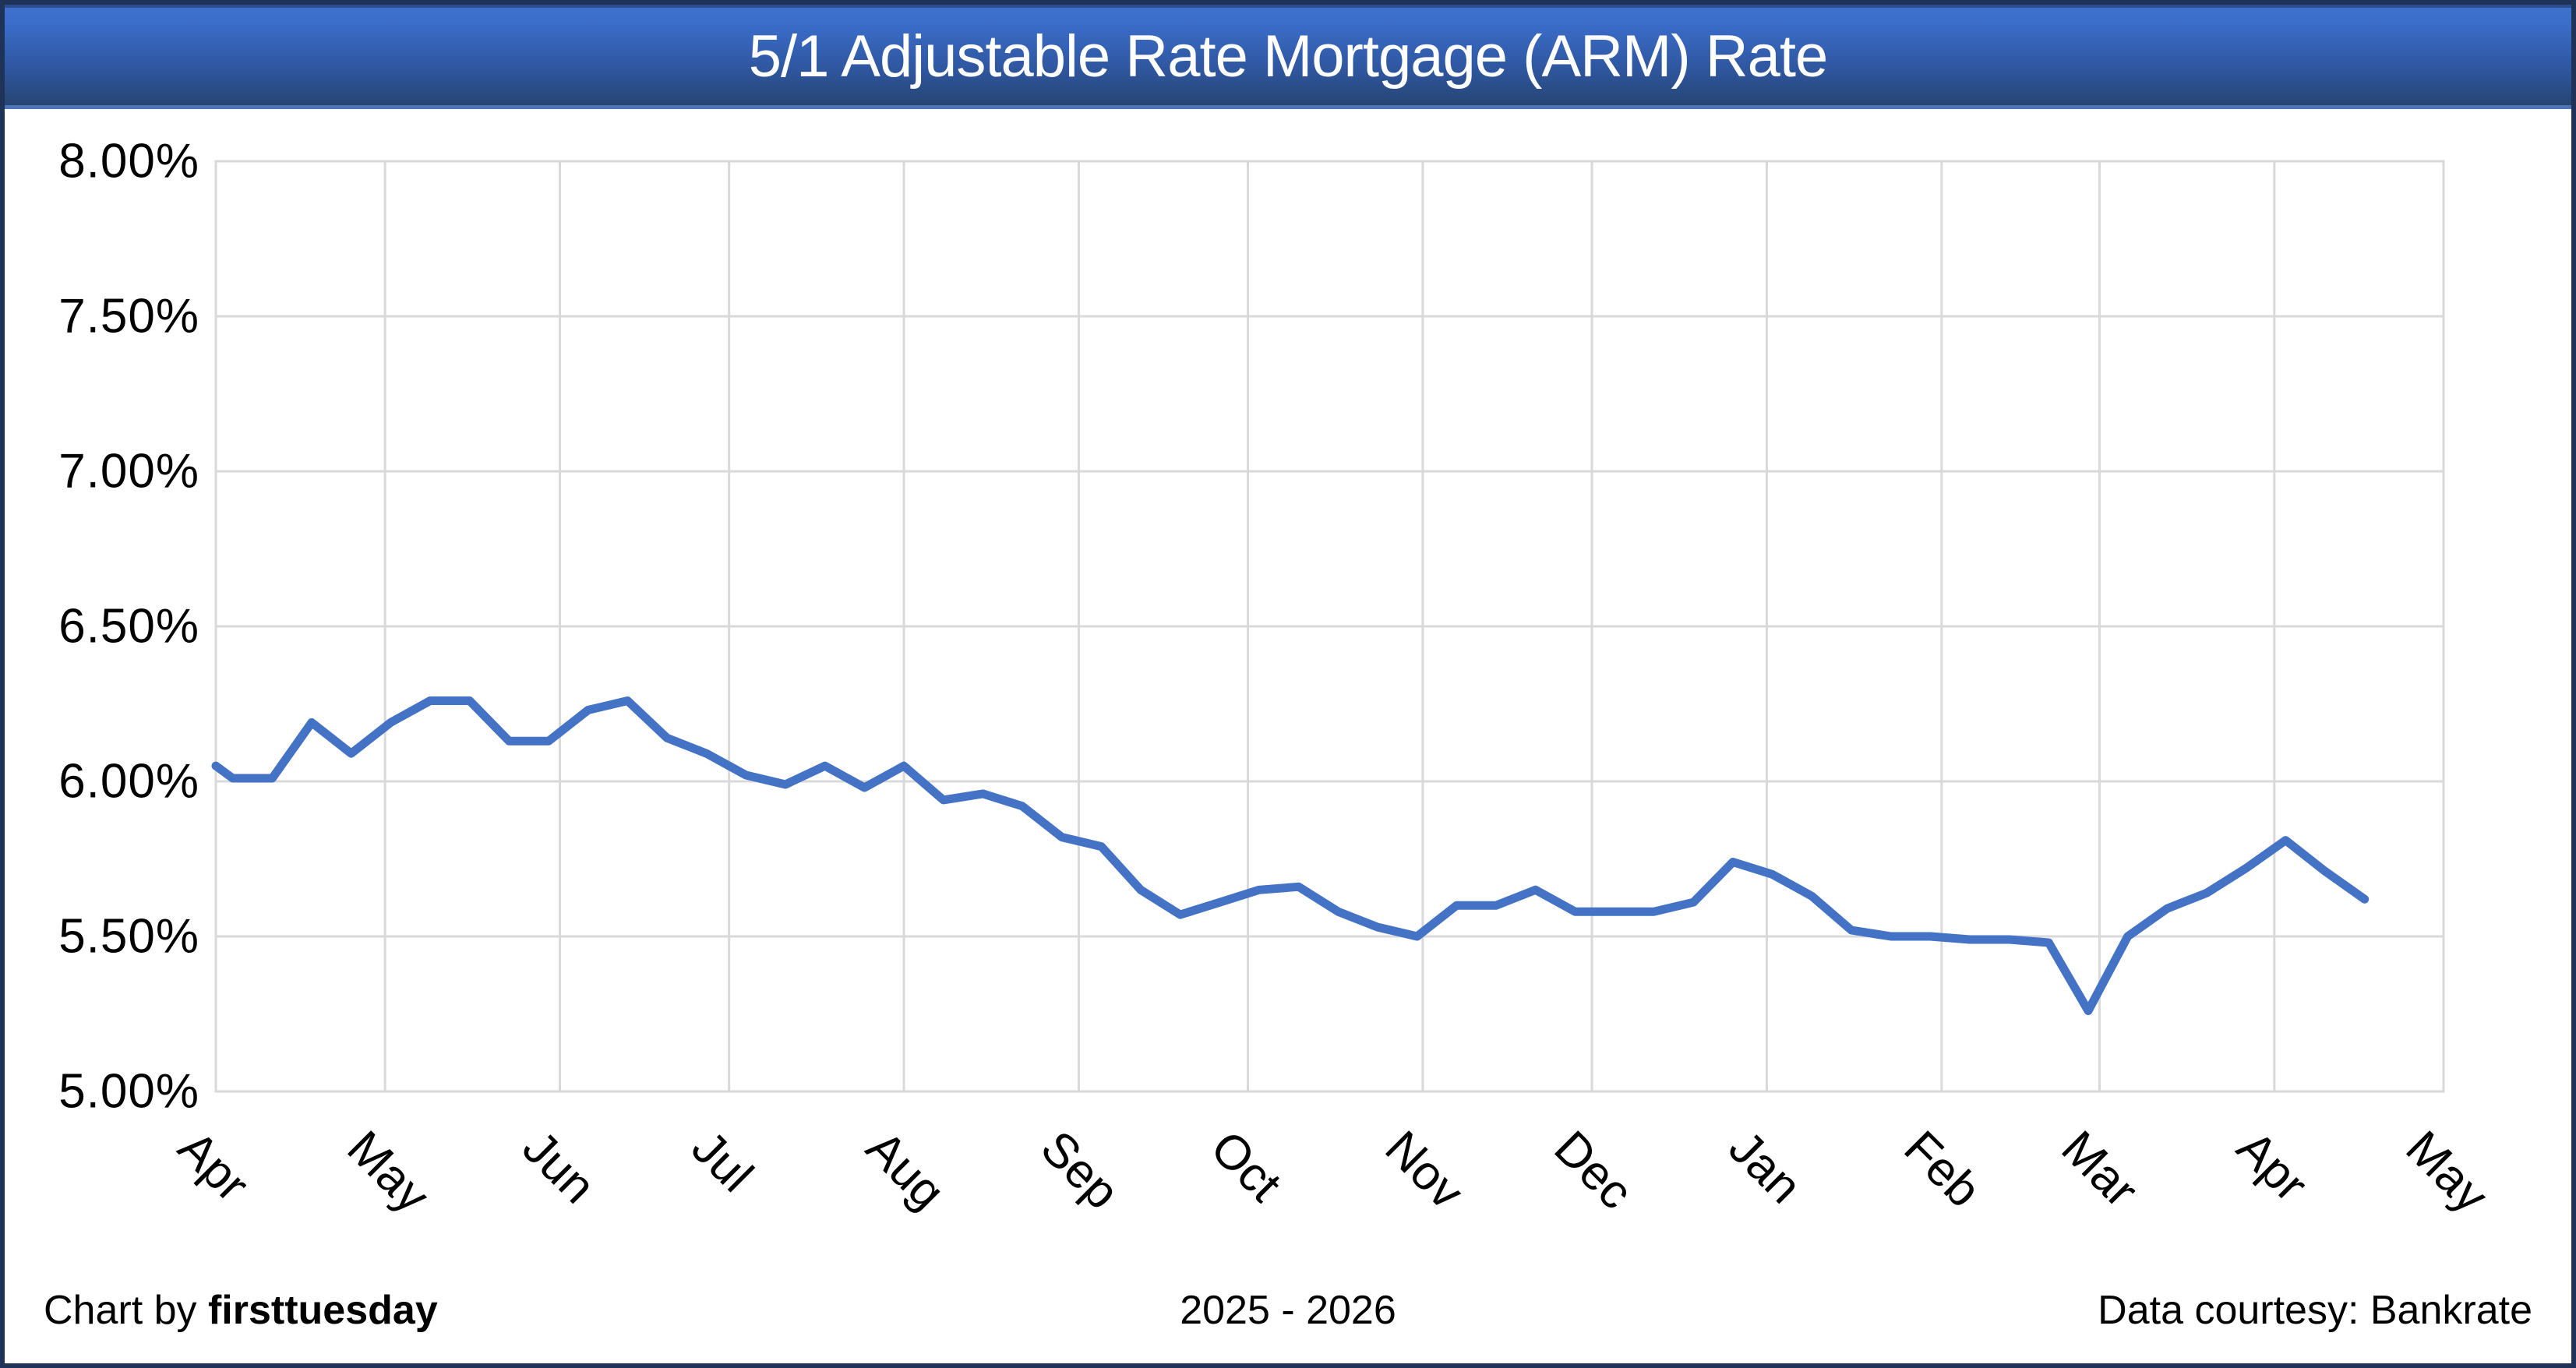 The width and height of the screenshot is (2576, 1368). What do you see at coordinates (128, 472) in the screenshot?
I see `y-axis-tick-label: 7.00%` at bounding box center [128, 472].